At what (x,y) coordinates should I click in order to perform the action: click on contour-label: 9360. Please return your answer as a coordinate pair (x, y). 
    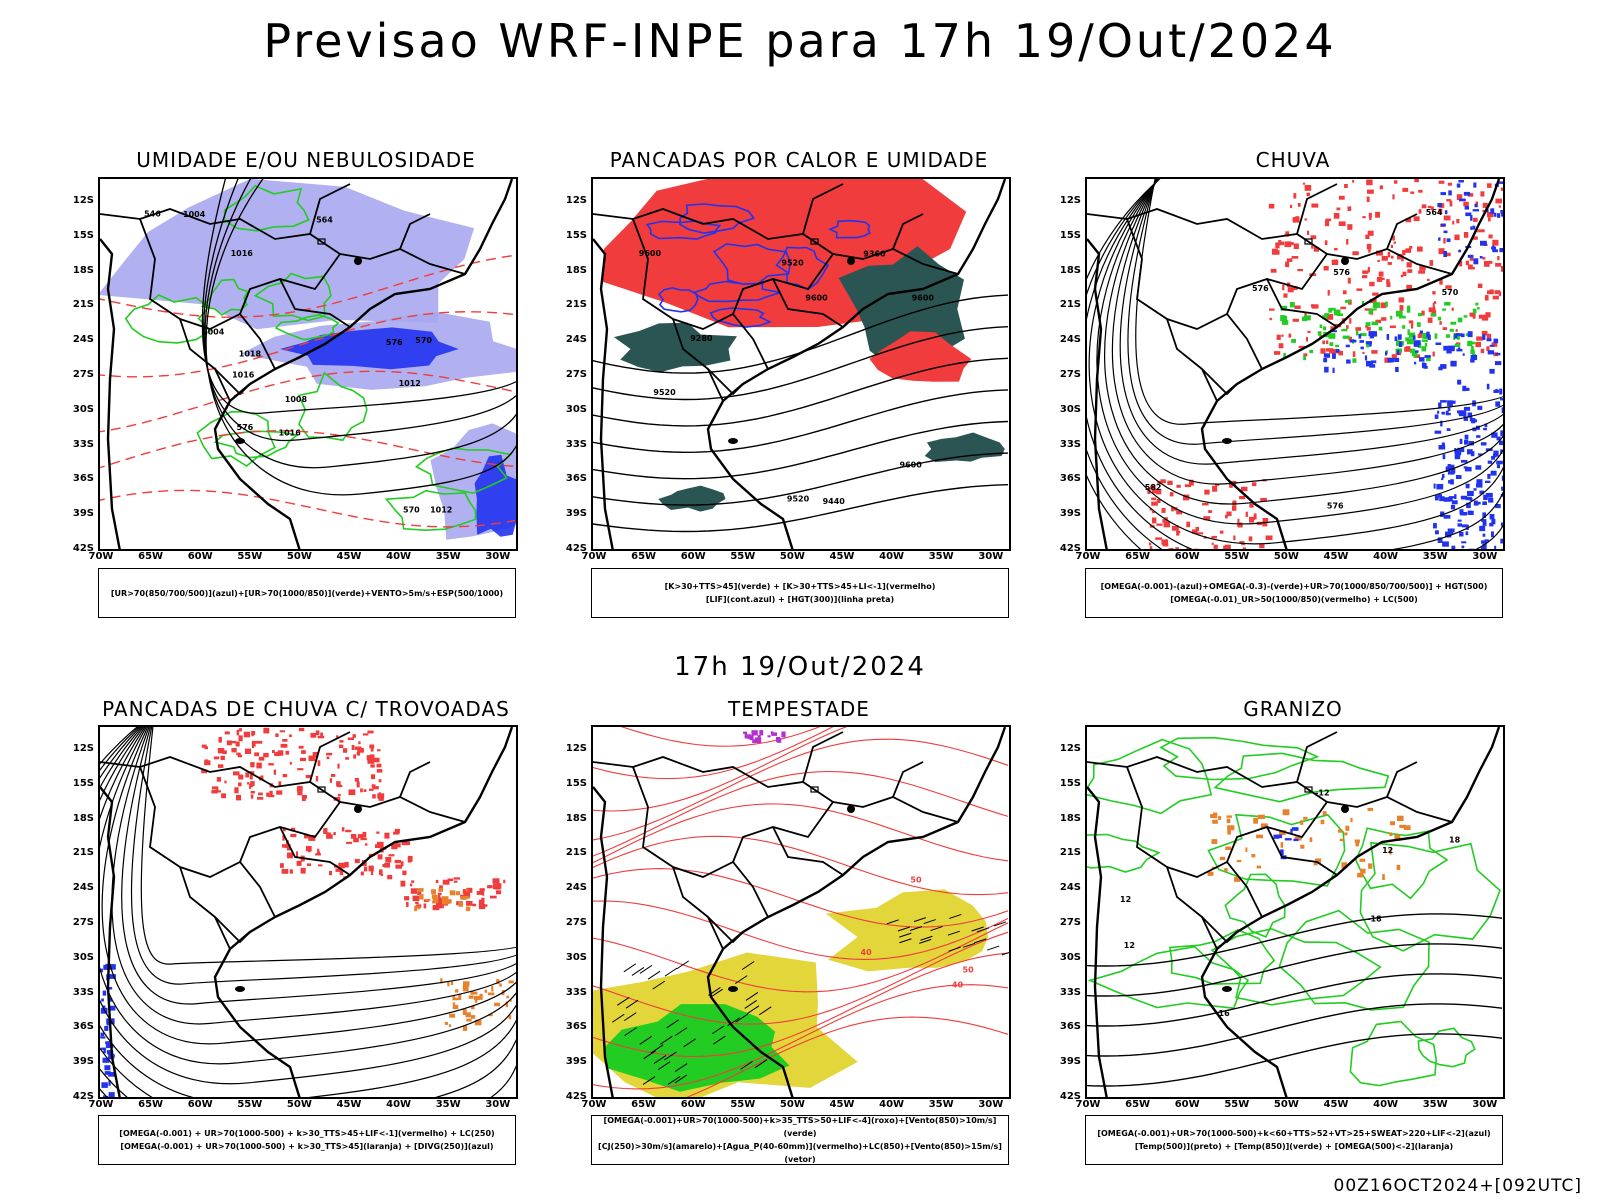
    Looking at the image, I should click on (874, 253).